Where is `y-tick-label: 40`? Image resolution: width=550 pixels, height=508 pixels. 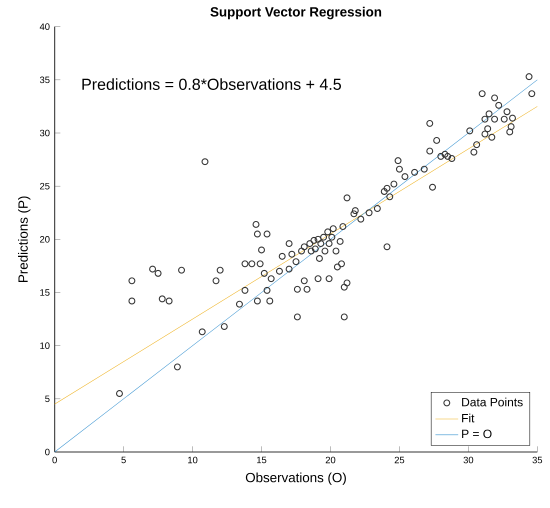 y-tick-label: 40 is located at coordinates (45, 26).